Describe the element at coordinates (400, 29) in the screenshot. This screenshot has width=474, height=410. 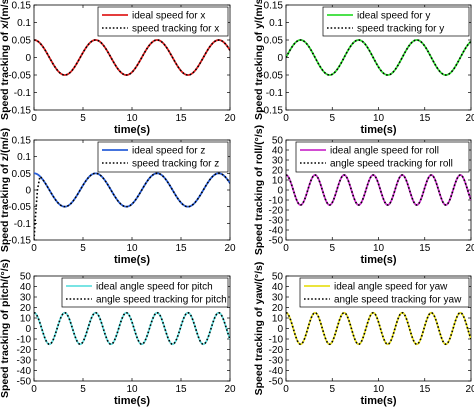
I see `legend-label: speed tracking for y` at that location.